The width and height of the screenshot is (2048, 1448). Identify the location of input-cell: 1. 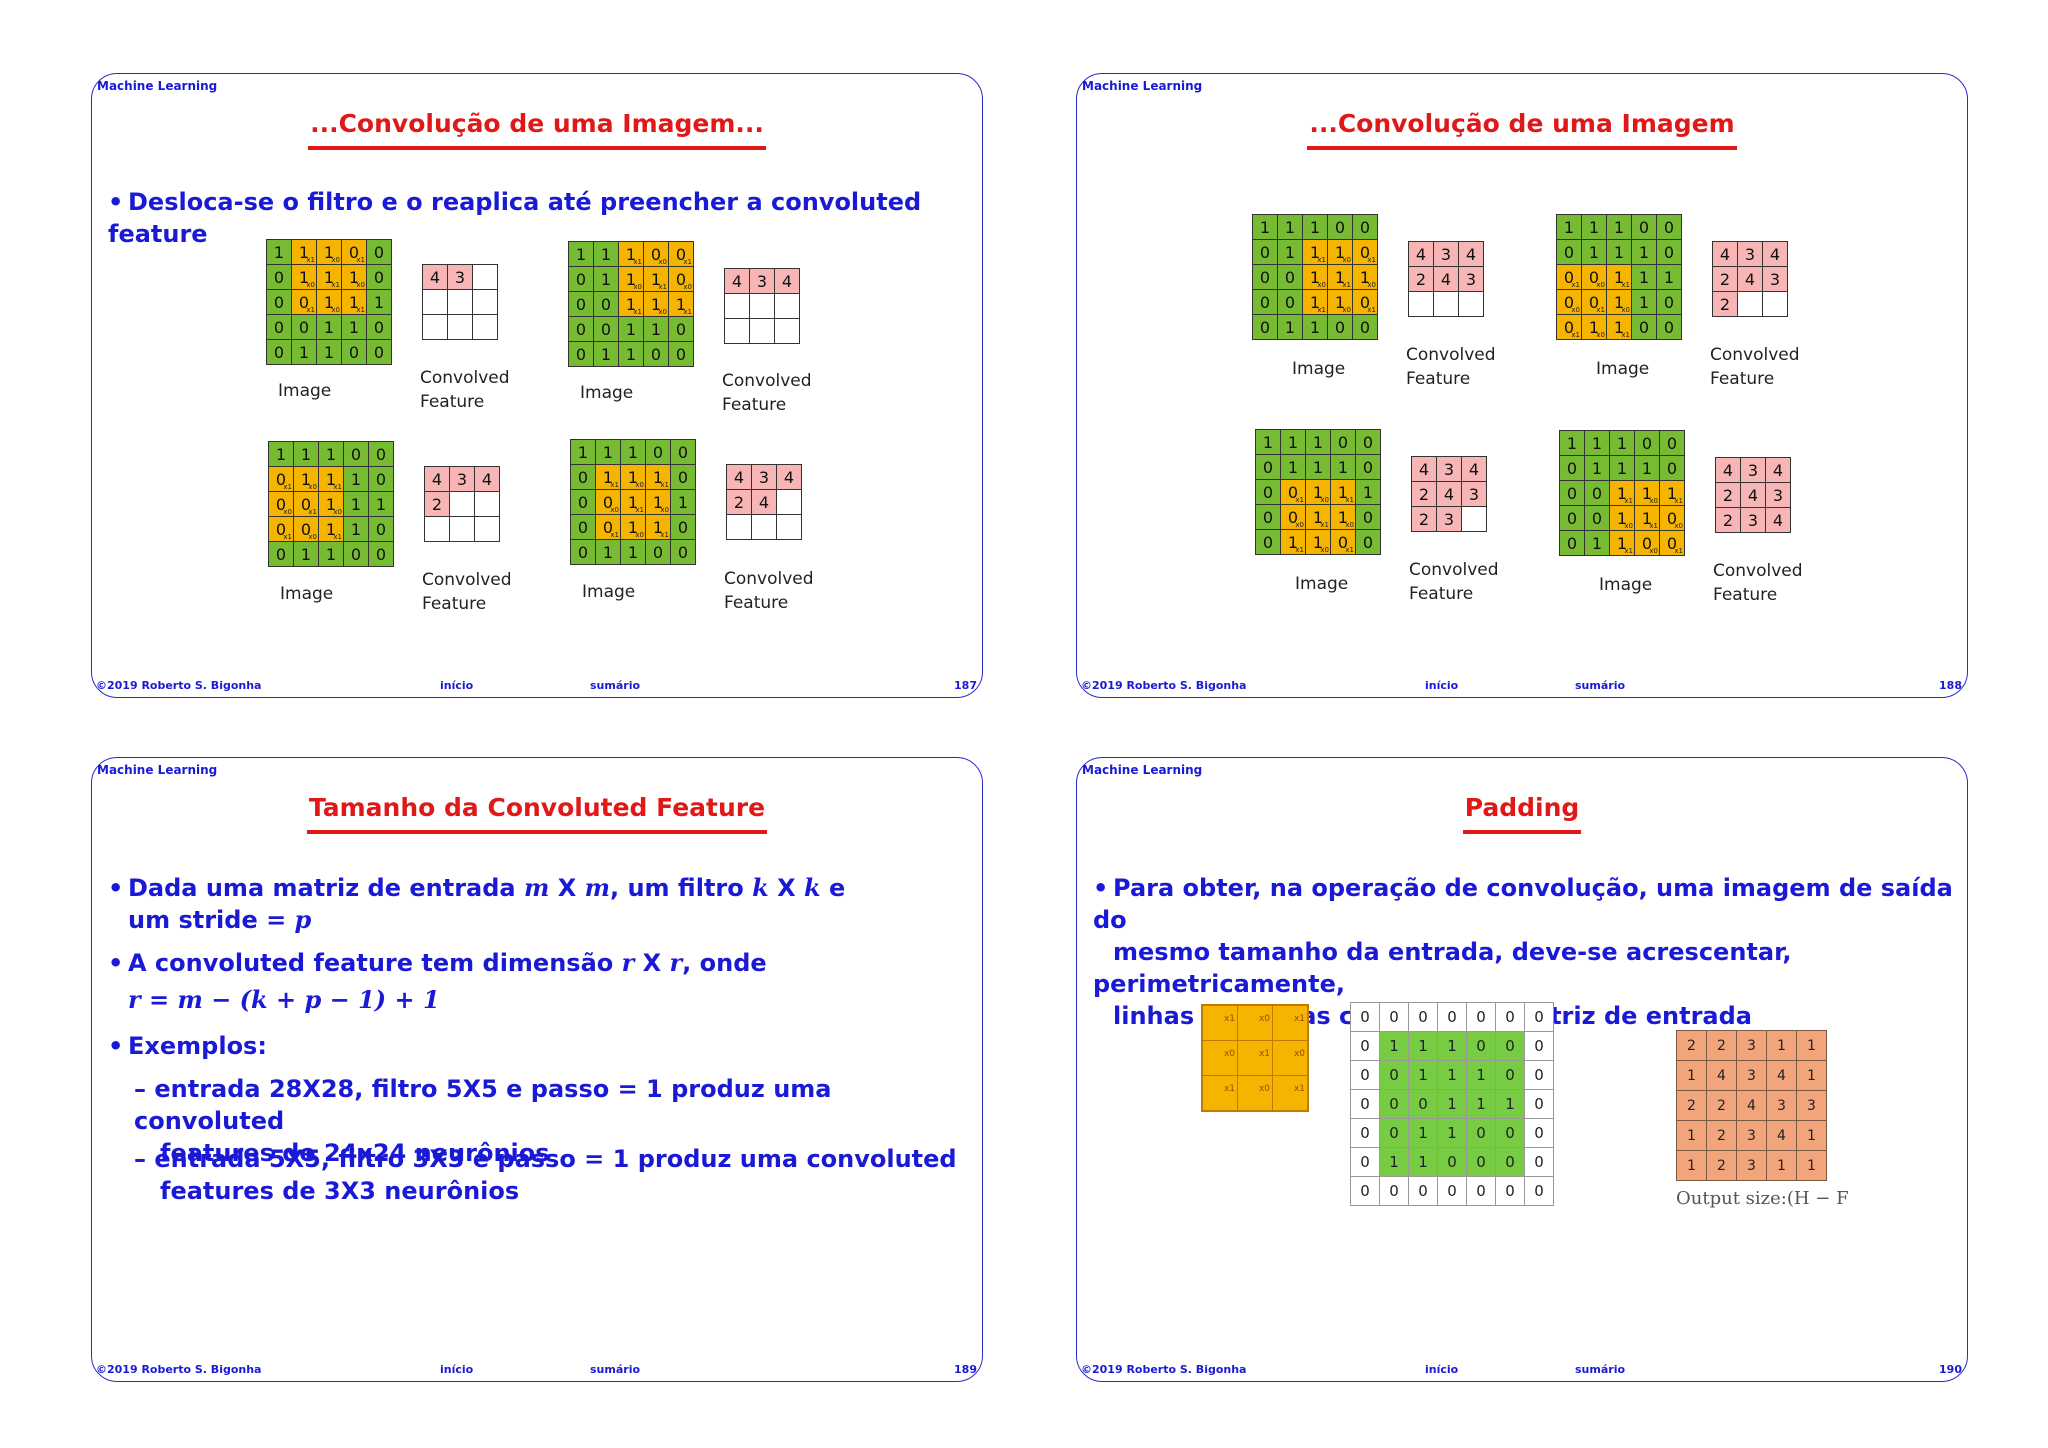
(1510, 1104).